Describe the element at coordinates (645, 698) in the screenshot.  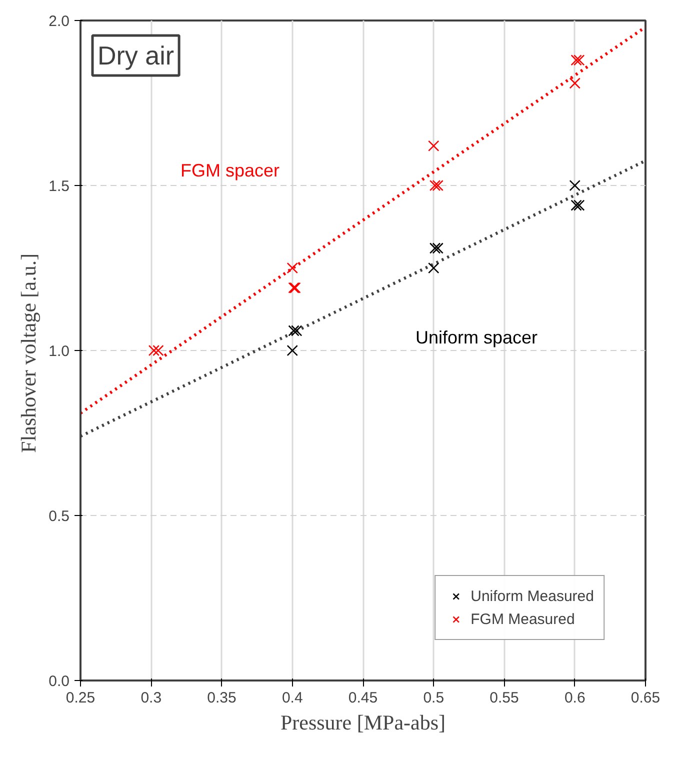
I see `x-tick-label: 0.65` at that location.